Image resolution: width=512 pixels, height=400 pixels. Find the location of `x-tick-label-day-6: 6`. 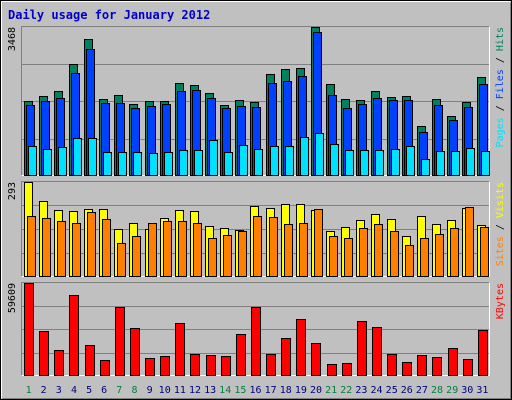

x-tick-label-day-6: 6 is located at coordinates (104, 390).